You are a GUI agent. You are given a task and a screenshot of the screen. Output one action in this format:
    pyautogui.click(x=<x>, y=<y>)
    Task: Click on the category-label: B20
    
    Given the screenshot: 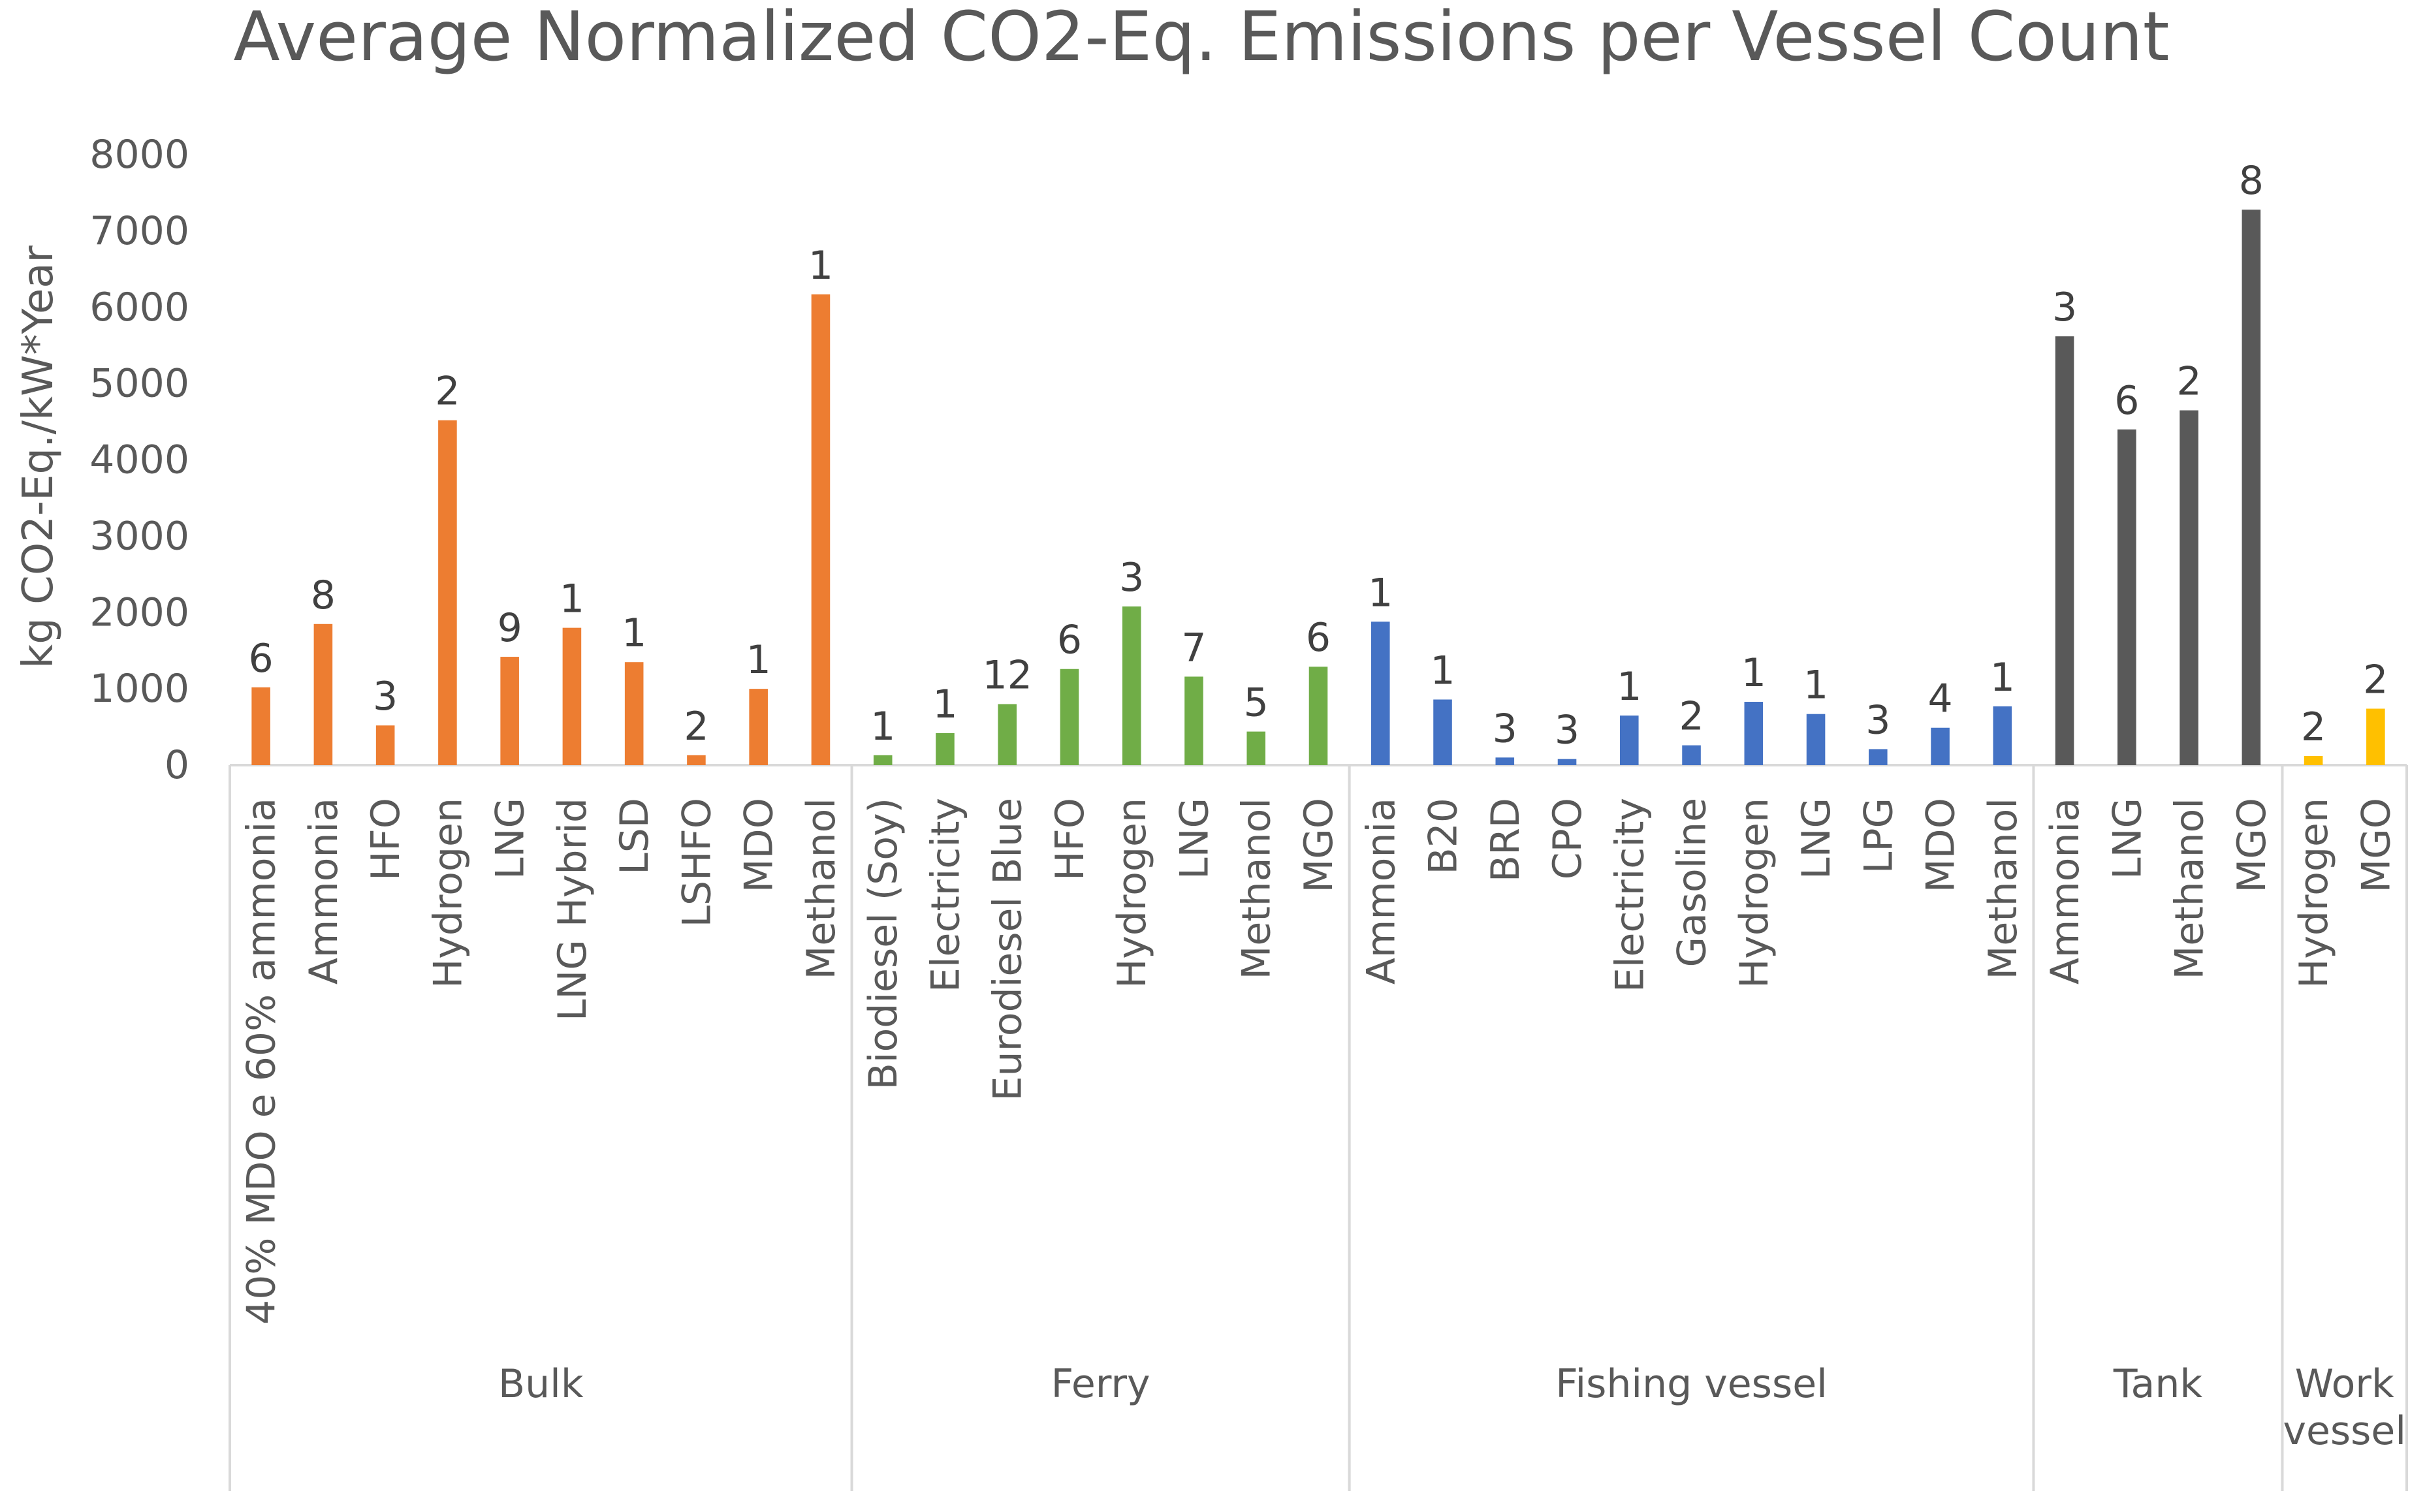 What is the action you would take?
    pyautogui.click(x=1443, y=836)
    